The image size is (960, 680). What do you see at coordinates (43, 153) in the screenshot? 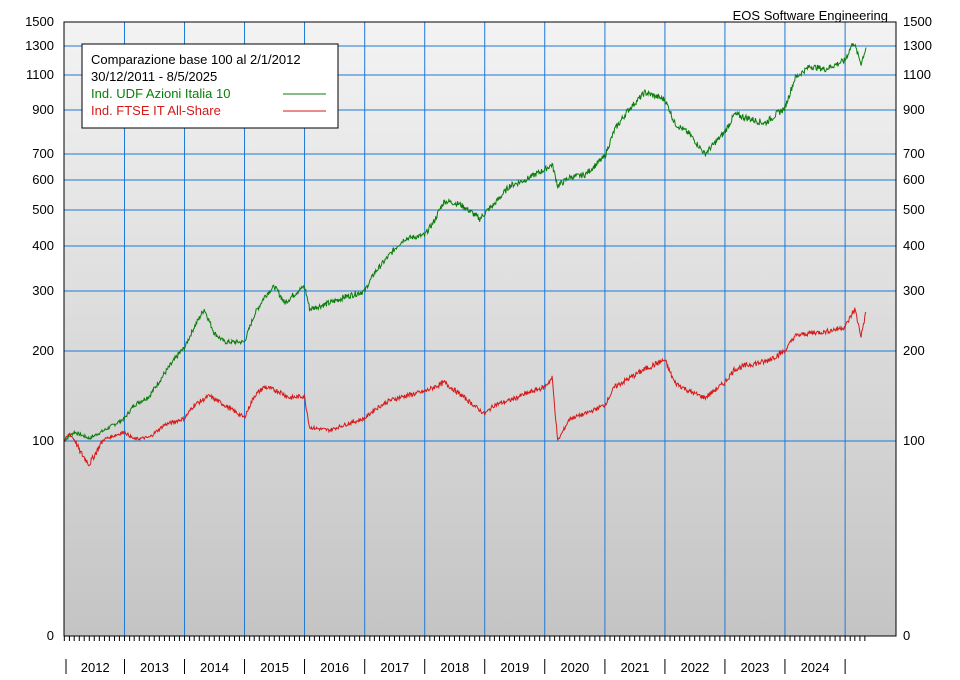
I see `y-tick-label-left: 700` at bounding box center [43, 153].